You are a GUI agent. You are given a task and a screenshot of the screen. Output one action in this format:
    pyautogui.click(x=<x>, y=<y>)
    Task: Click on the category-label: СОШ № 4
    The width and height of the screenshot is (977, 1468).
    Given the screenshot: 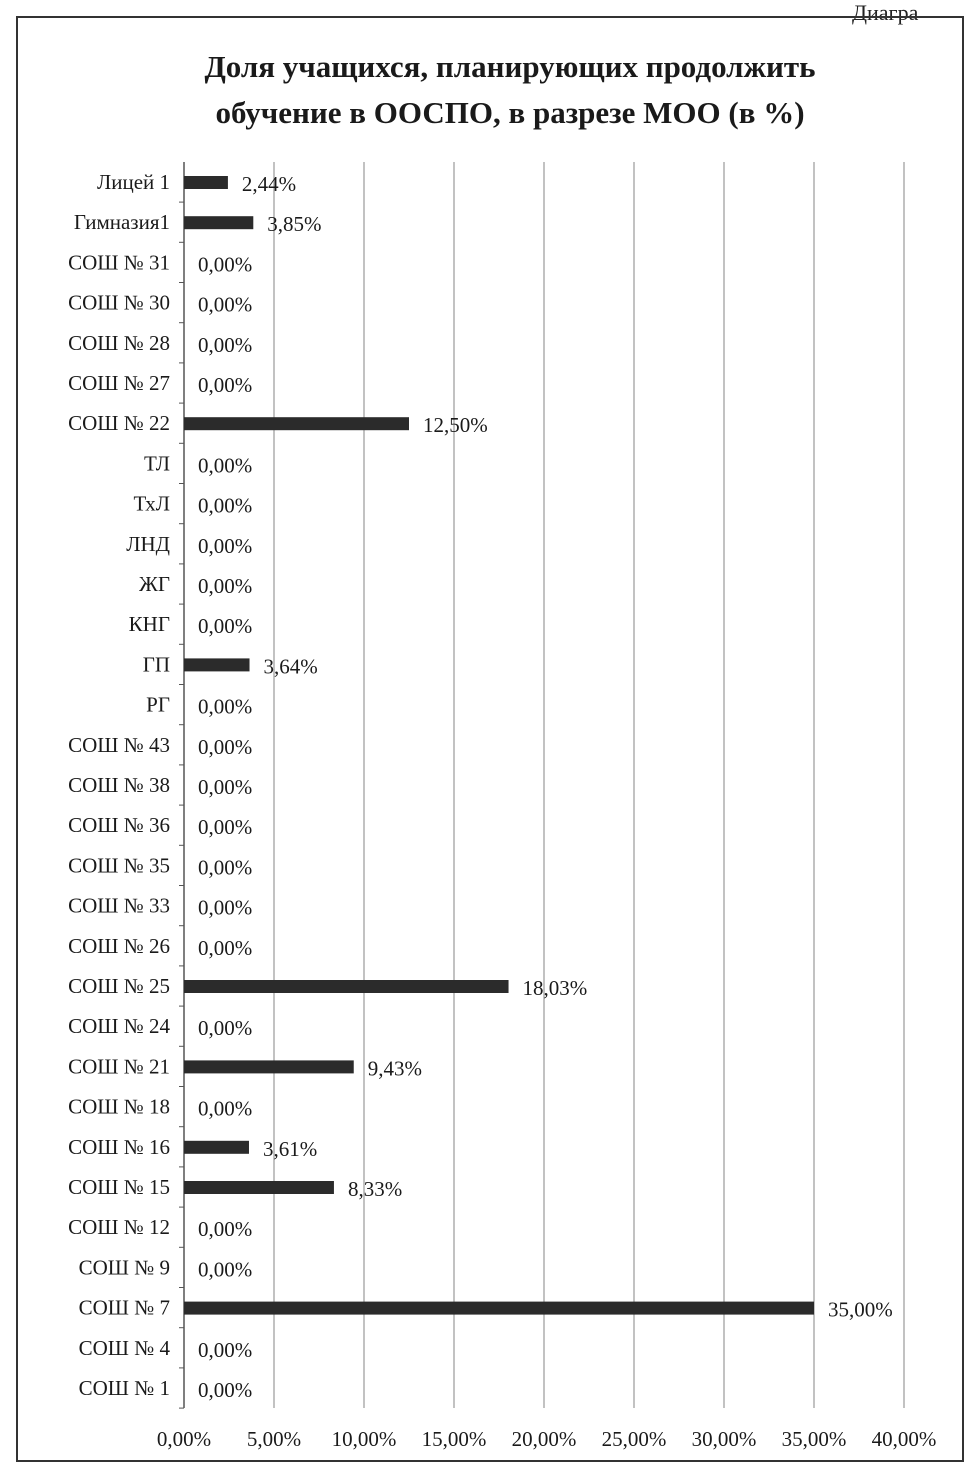 What is the action you would take?
    pyautogui.click(x=125, y=1348)
    